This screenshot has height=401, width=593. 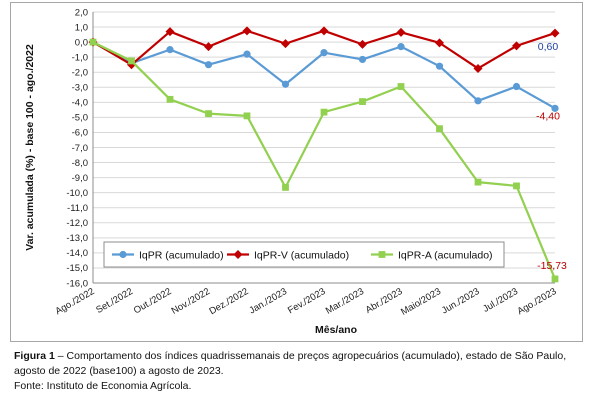 What do you see at coordinates (114, 301) in the screenshot?
I see `x-tick-label: Set./2022` at bounding box center [114, 301].